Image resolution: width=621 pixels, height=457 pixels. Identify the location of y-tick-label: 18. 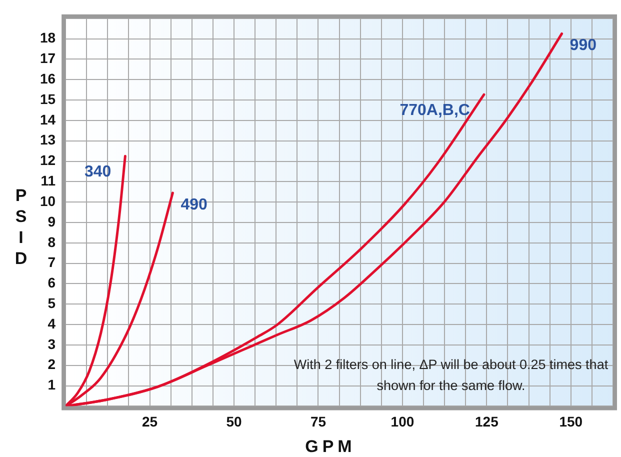
(48, 38).